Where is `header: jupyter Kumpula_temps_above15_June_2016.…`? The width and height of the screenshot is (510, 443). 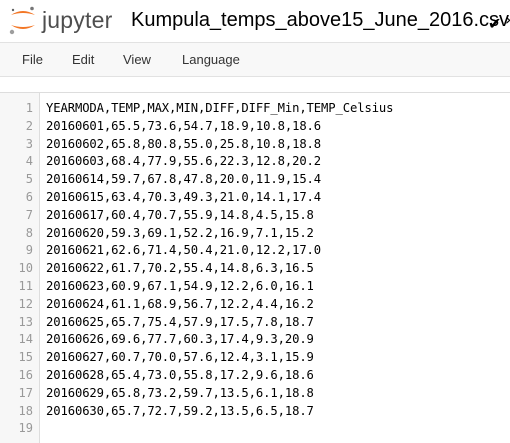
header: jupyter Kumpula_temps_above15_June_2016.… is located at coordinates (255, 21).